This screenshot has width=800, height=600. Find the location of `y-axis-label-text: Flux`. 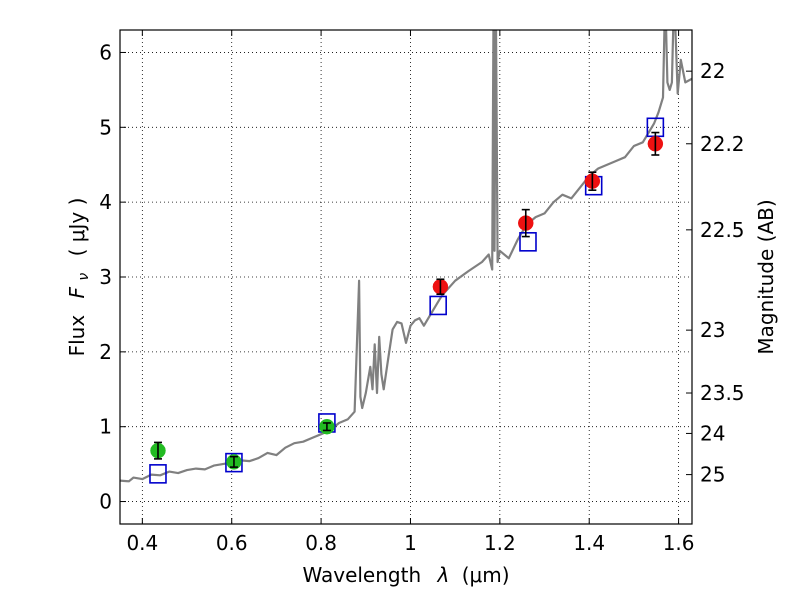

y-axis-label-text: Flux is located at coordinates (77, 336).